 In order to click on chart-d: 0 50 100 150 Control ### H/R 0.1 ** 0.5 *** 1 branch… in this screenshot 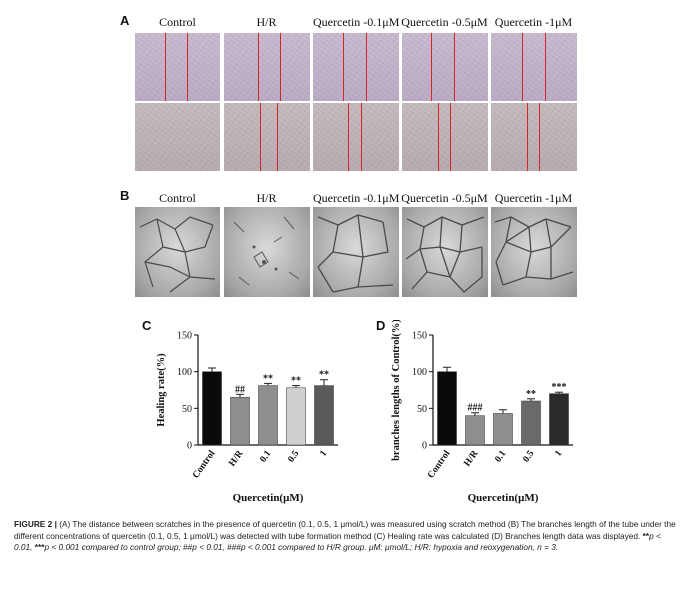, I will do `click(485, 414)`.